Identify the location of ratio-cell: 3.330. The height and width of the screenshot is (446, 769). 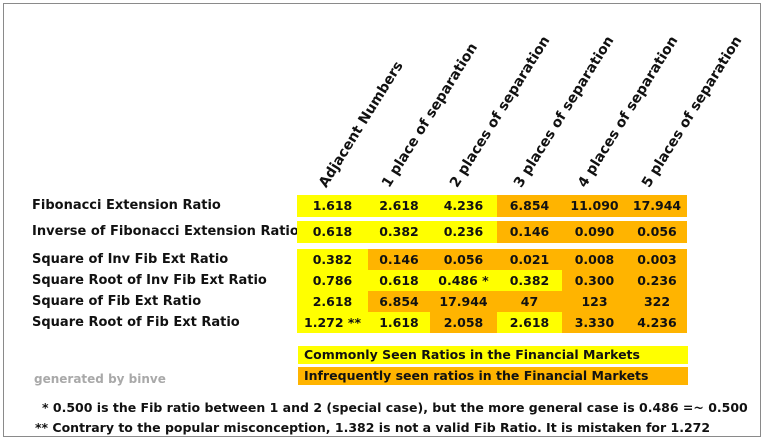
(594, 322).